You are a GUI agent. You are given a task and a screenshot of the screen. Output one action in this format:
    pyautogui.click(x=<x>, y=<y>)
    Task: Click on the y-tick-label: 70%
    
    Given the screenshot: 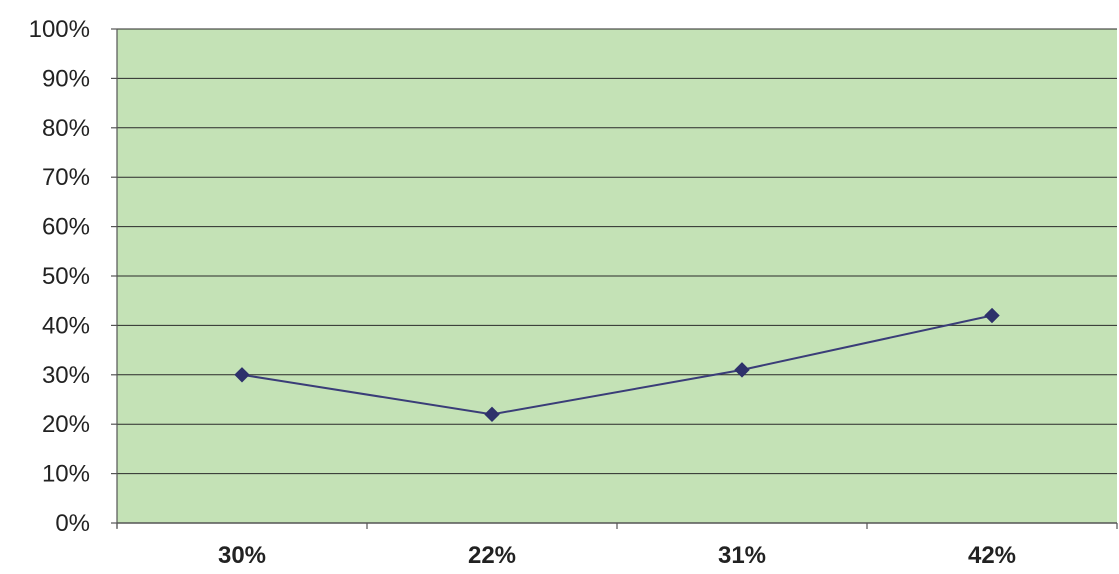 What is the action you would take?
    pyautogui.click(x=66, y=177)
    